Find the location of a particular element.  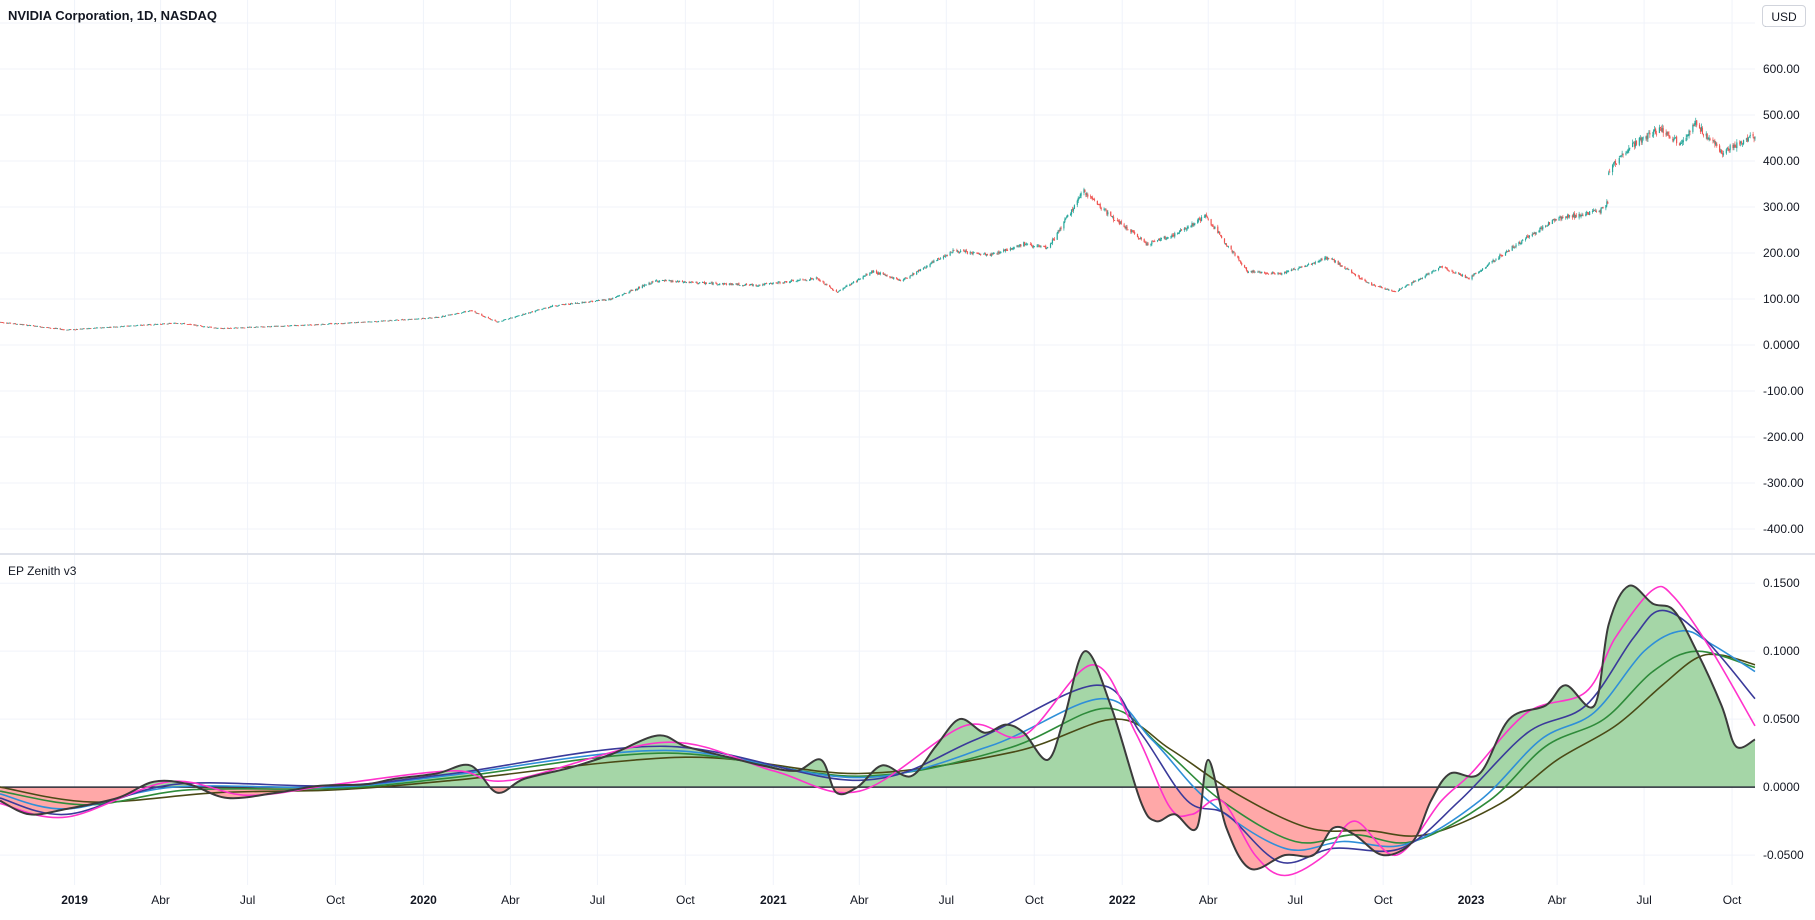

currency-button: USD is located at coordinates (1784, 16).